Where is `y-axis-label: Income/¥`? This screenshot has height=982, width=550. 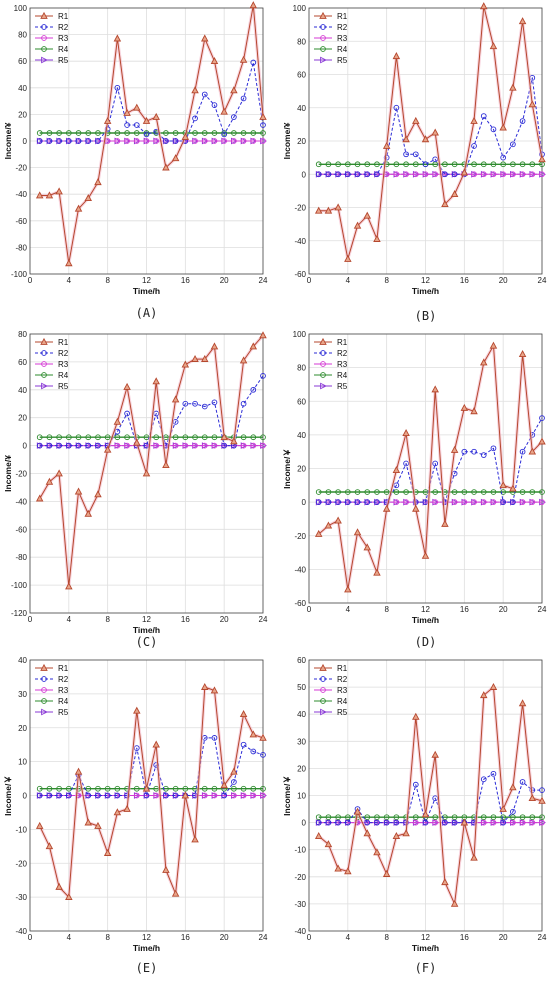 y-axis-label: Income/¥ is located at coordinates (8, 140).